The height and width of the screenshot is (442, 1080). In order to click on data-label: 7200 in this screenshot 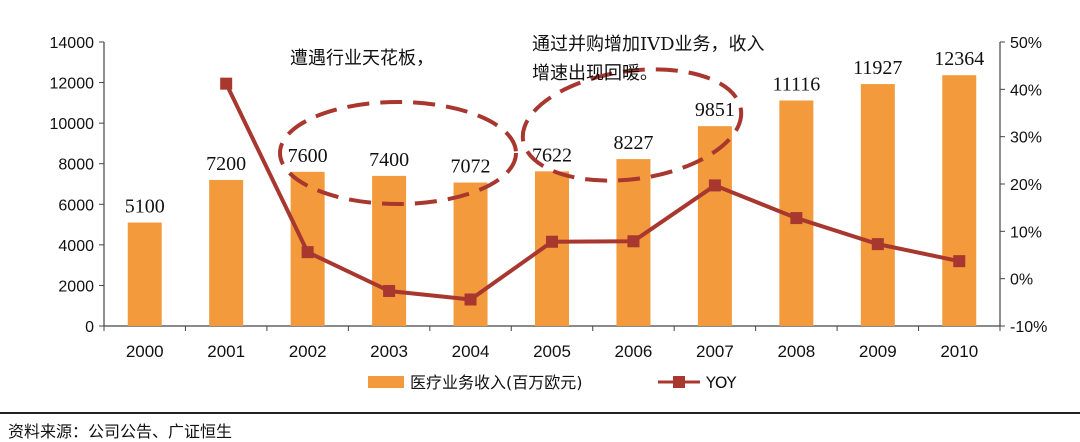, I will do `click(226, 164)`.